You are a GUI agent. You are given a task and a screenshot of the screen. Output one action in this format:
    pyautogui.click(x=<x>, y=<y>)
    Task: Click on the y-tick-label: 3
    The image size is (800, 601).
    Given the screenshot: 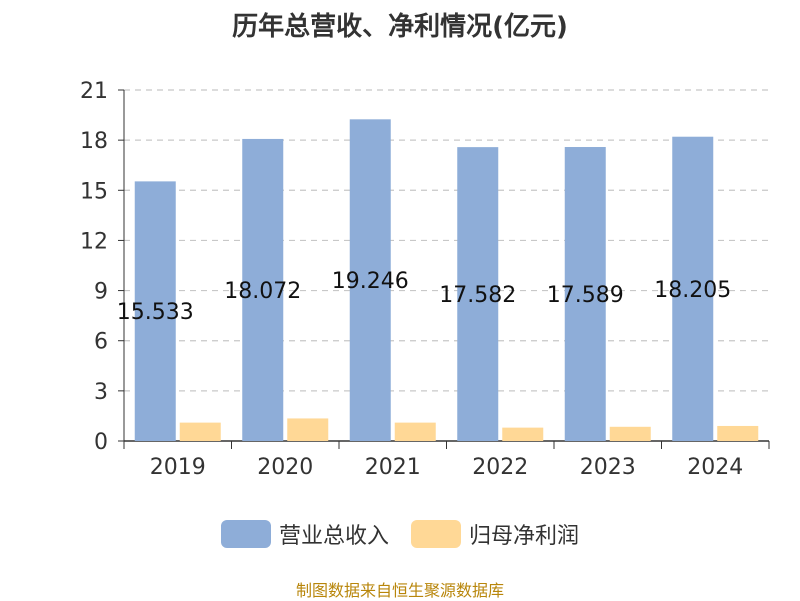 What is the action you would take?
    pyautogui.click(x=101, y=392)
    